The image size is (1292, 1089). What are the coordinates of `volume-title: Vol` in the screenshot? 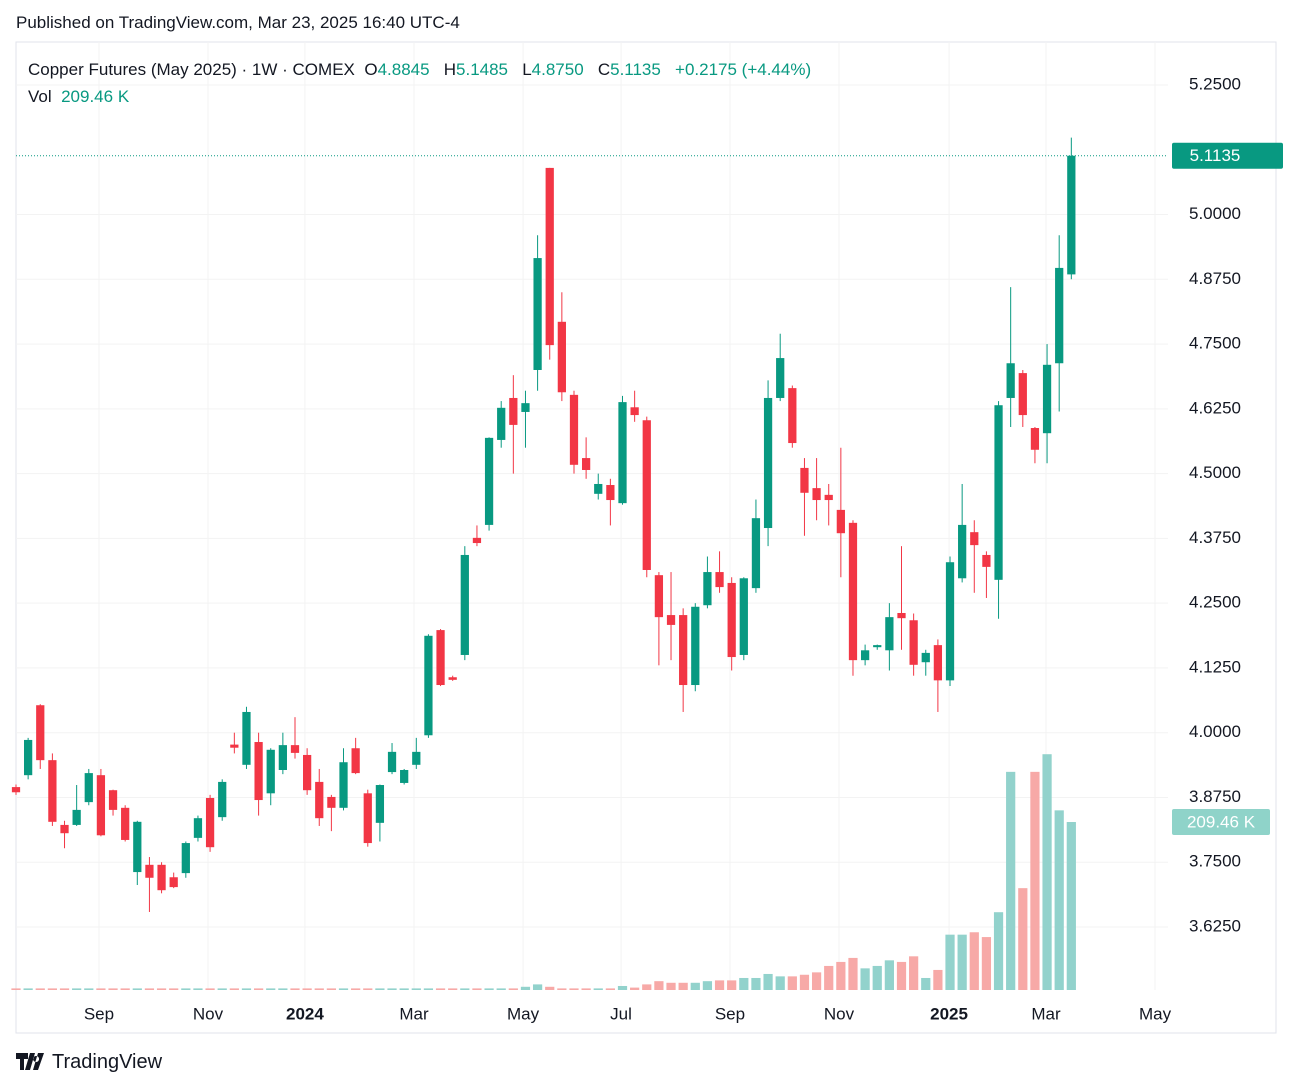 It's located at (40, 96).